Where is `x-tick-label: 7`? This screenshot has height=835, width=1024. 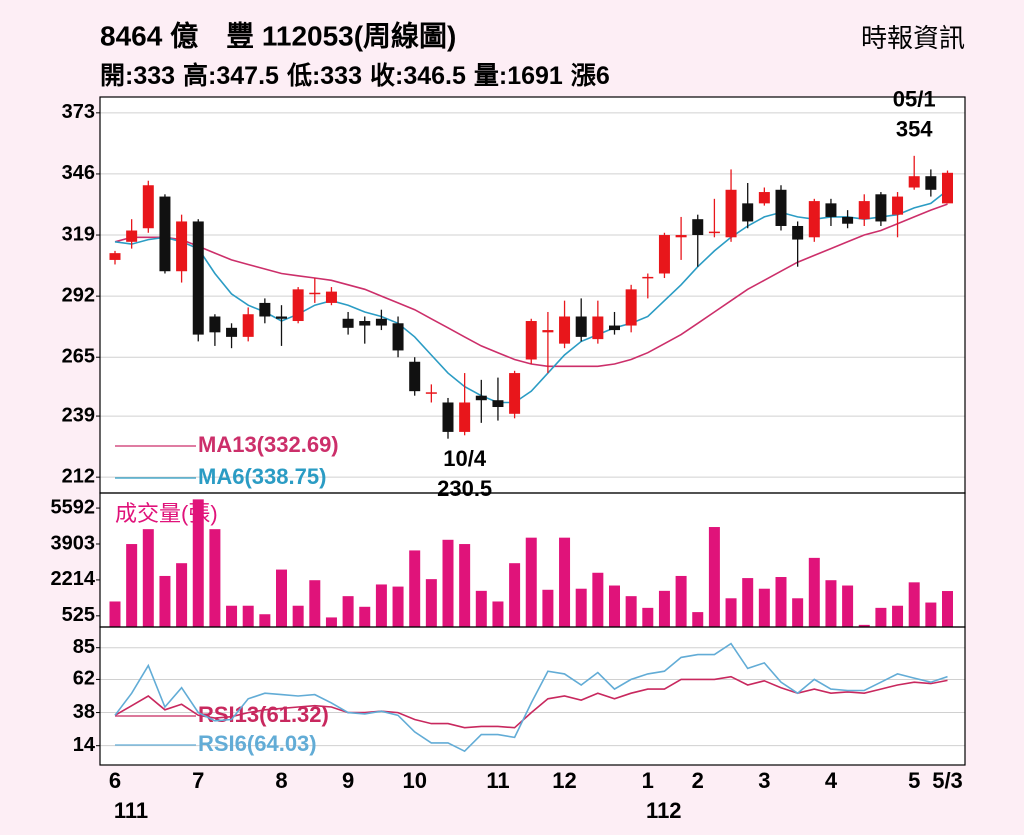 x-tick-label: 7 is located at coordinates (198, 780).